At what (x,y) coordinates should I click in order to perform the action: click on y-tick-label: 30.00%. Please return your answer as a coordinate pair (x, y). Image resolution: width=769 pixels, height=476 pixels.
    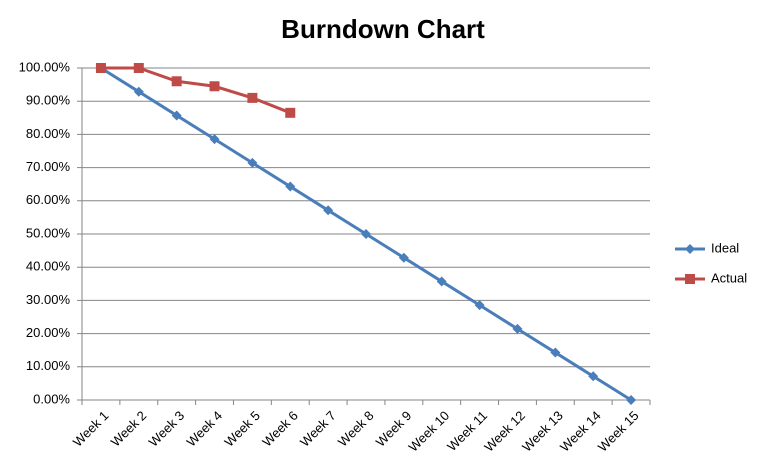
    Looking at the image, I should click on (48, 299).